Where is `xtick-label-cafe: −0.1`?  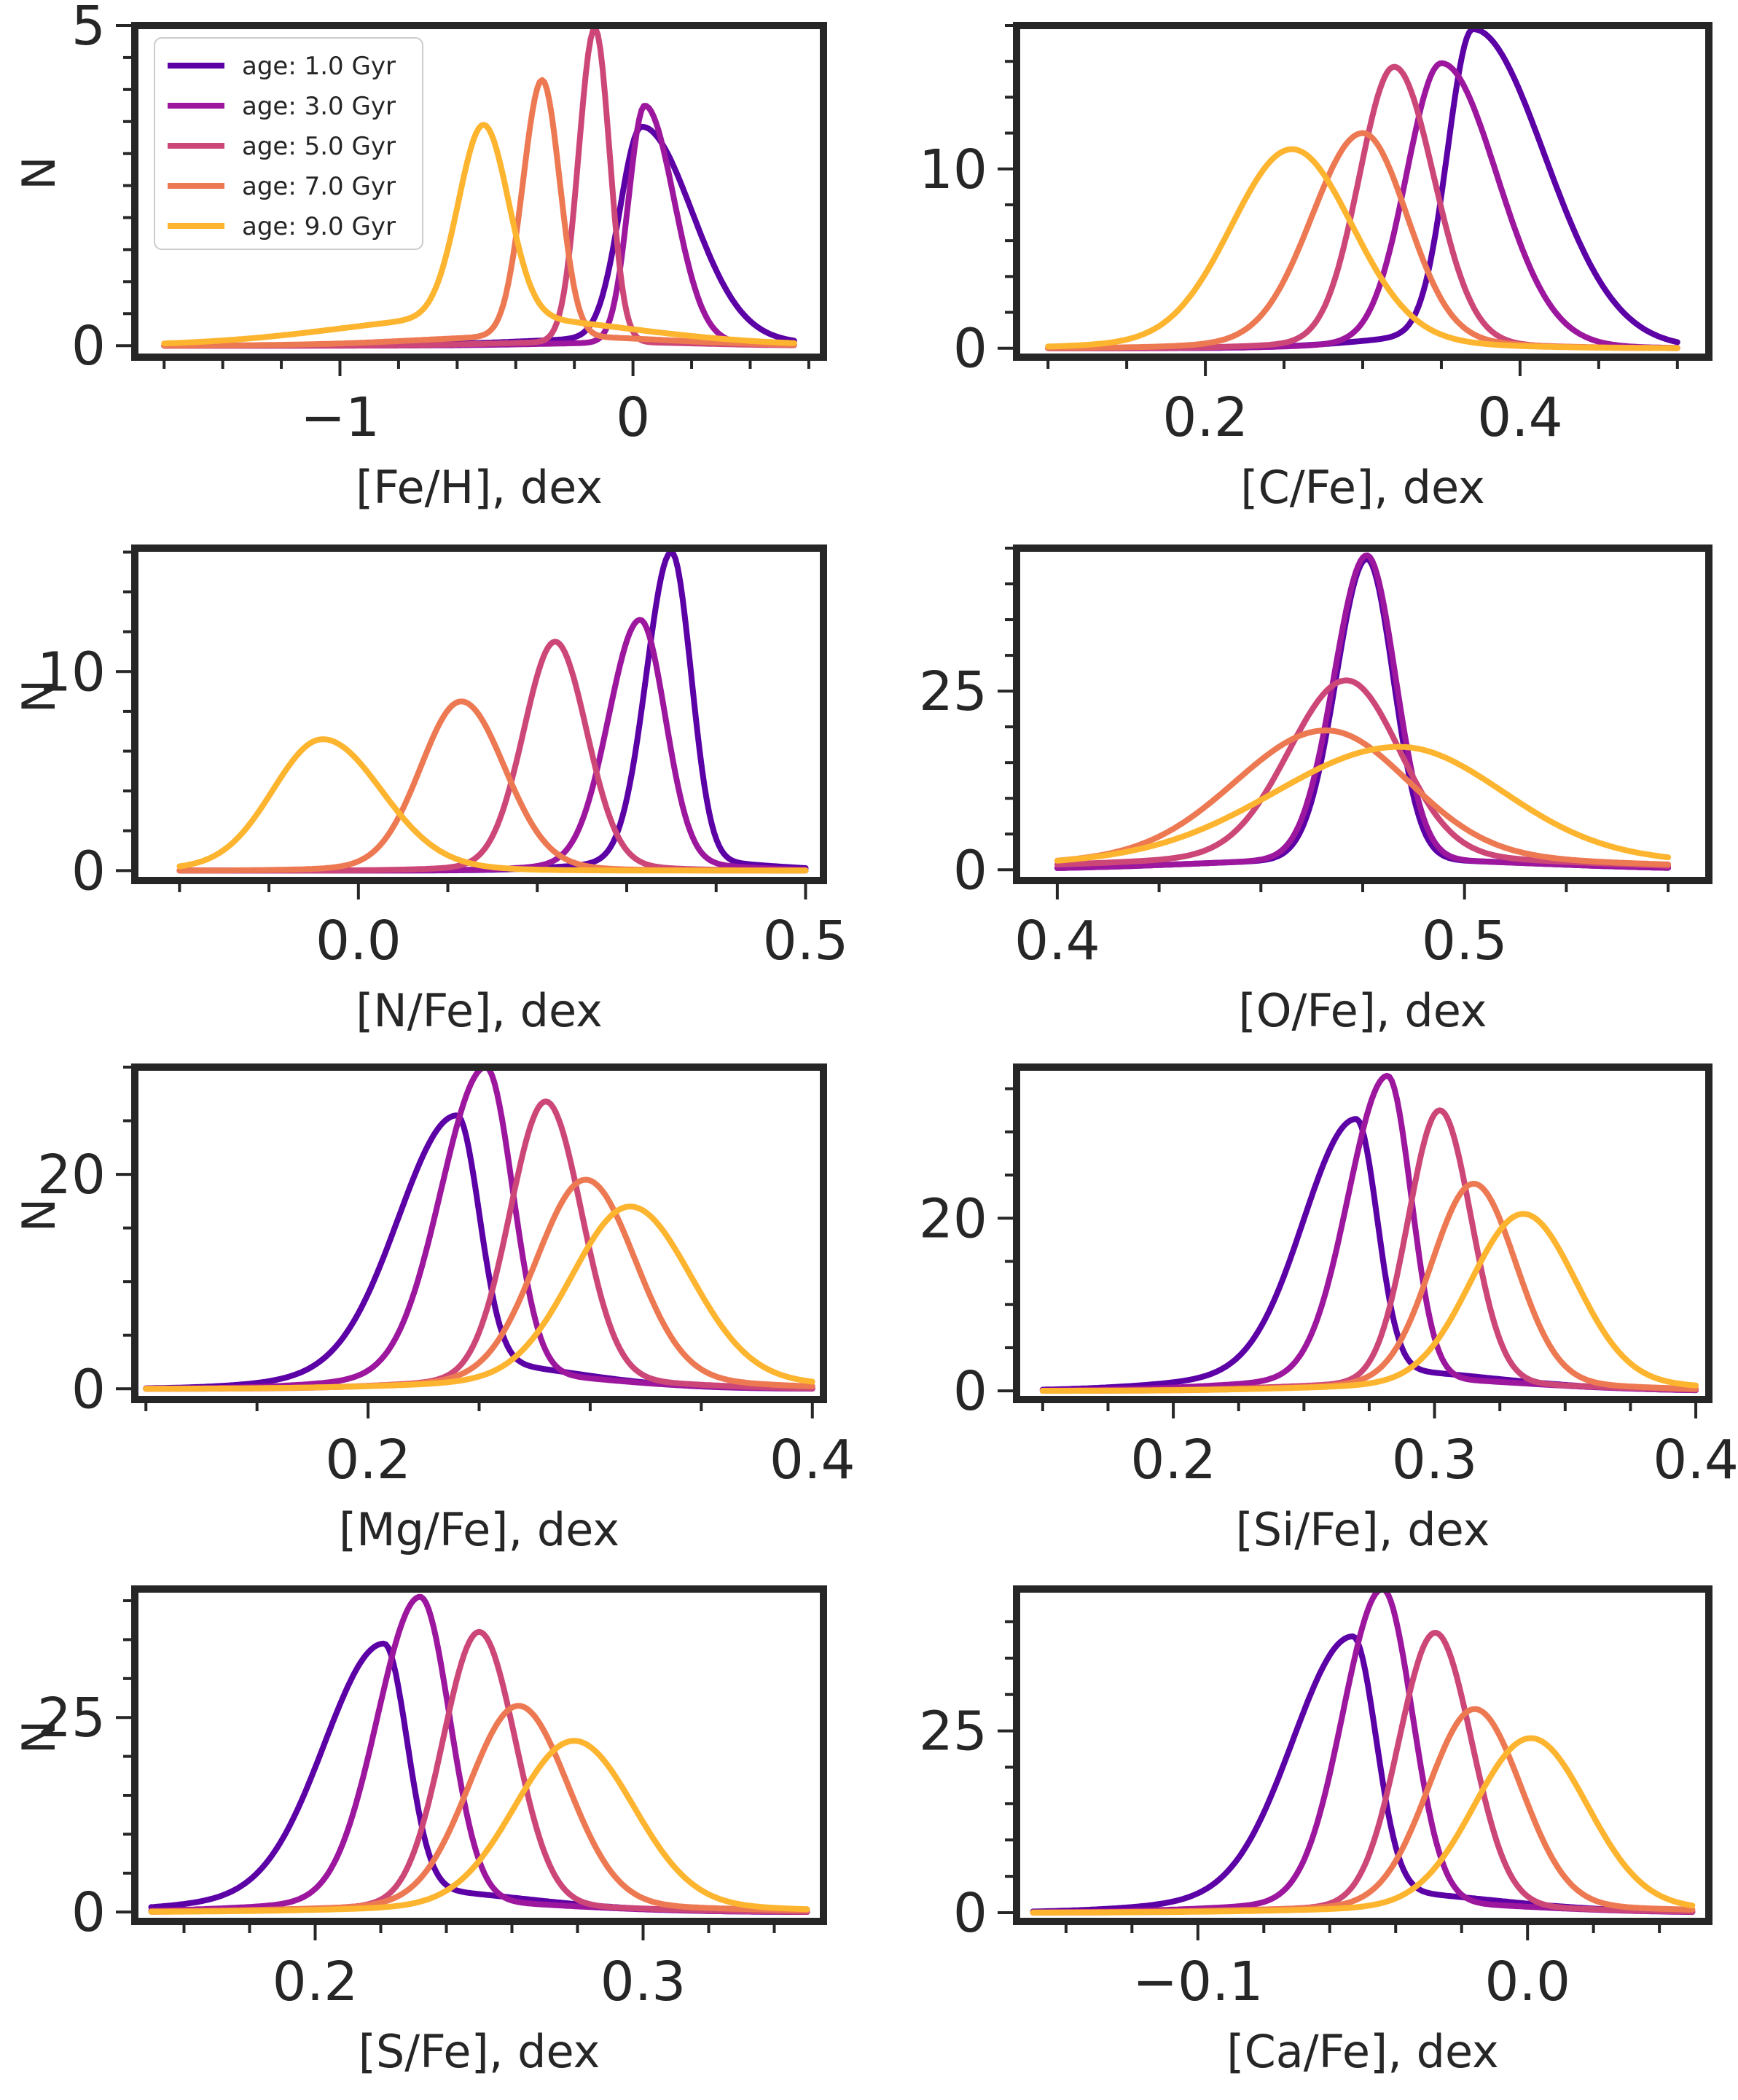
xtick-label-cafe: −0.1 is located at coordinates (1198, 1982).